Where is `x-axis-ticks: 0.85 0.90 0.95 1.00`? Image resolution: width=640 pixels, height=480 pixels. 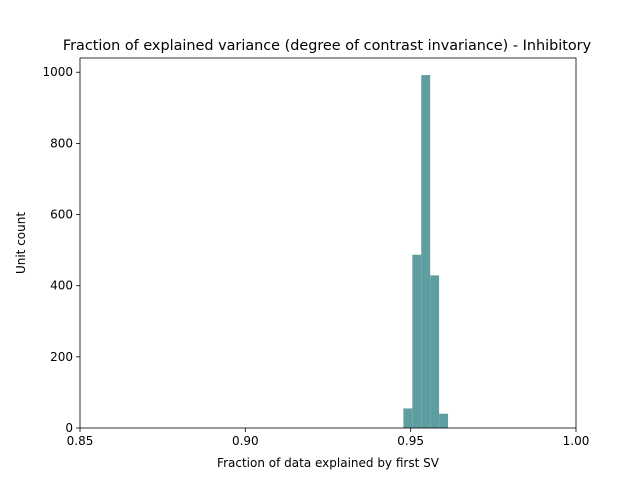 x-axis-ticks: 0.85 0.90 0.95 1.00 is located at coordinates (328, 438).